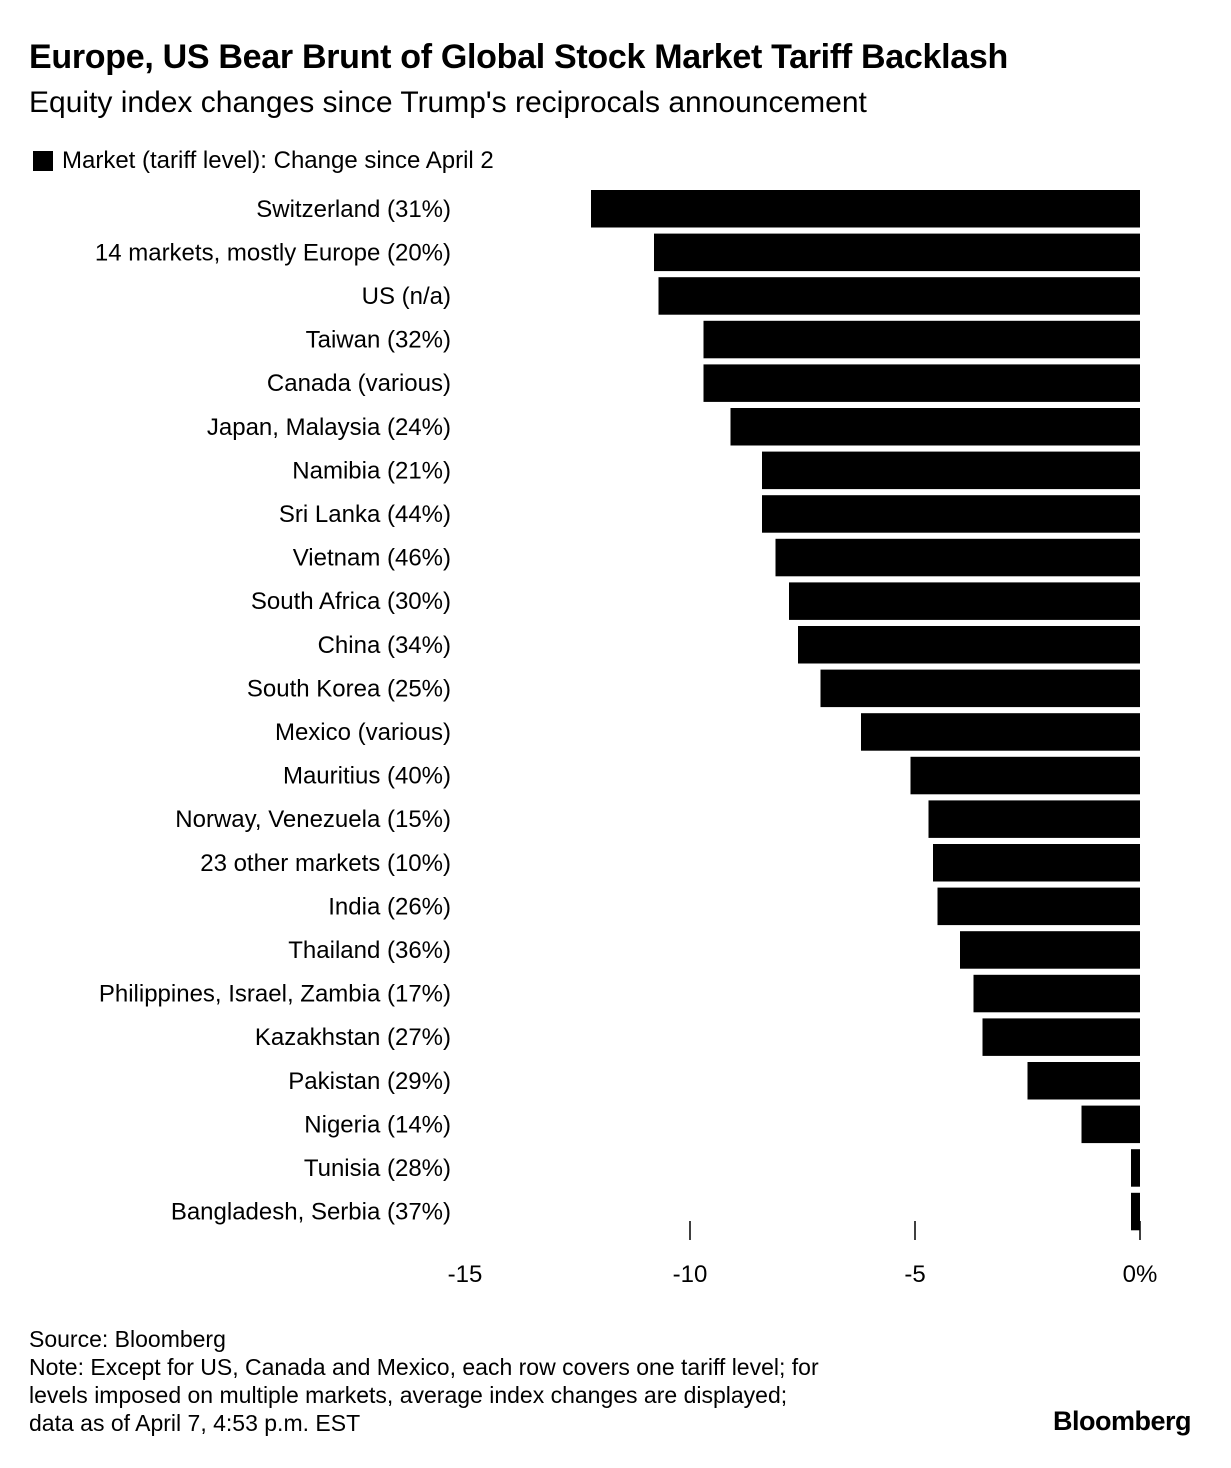 The image size is (1231, 1468). I want to click on bloomberg-logo: Bloomberg, so click(1122, 1421).